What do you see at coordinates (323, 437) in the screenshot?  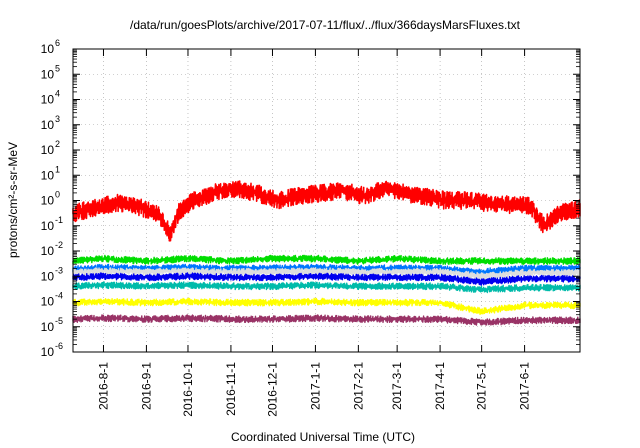 I see `x-axis-label: Coordinated Universal Time (UTC)` at bounding box center [323, 437].